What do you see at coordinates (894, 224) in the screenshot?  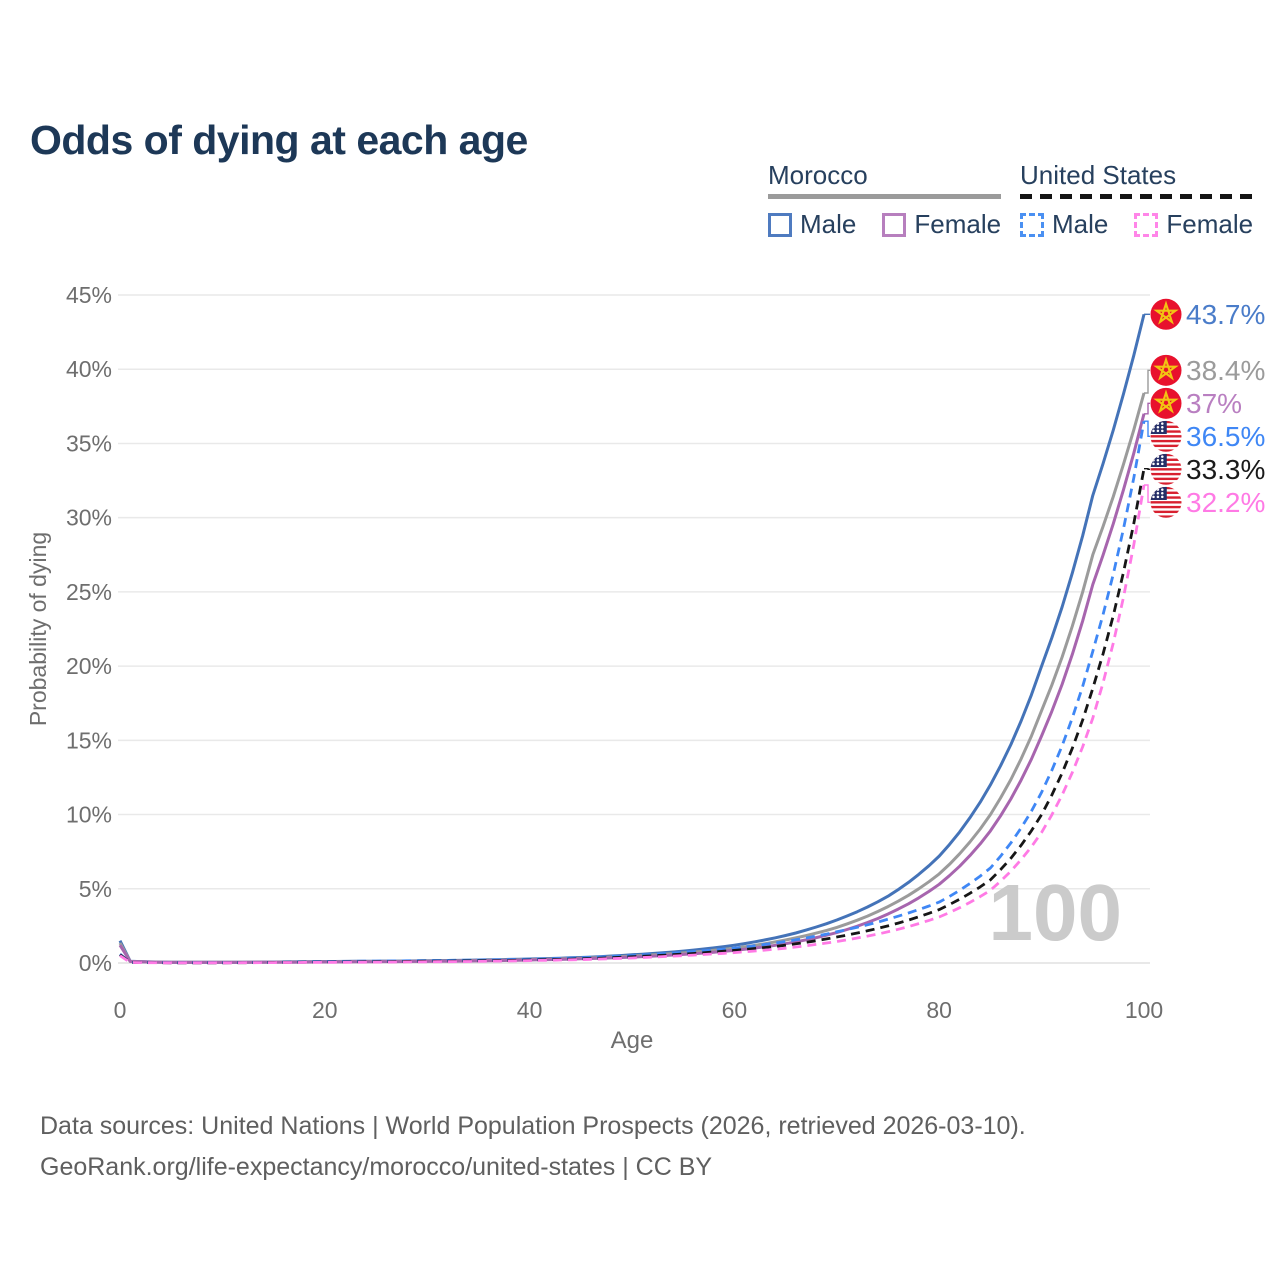 I see `morocco-female-swatch` at bounding box center [894, 224].